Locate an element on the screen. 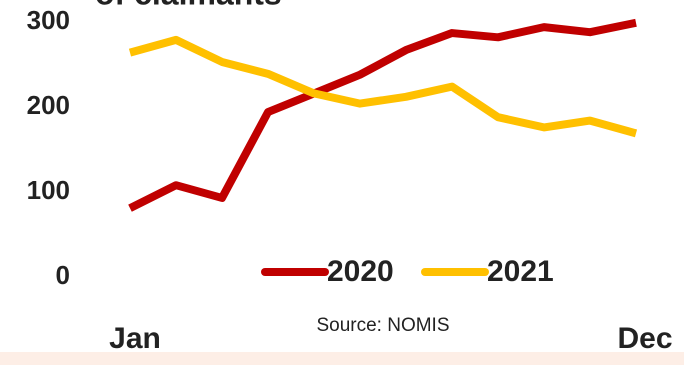 This screenshot has height=365, width=684. x-tick-label: Dec is located at coordinates (644, 338).